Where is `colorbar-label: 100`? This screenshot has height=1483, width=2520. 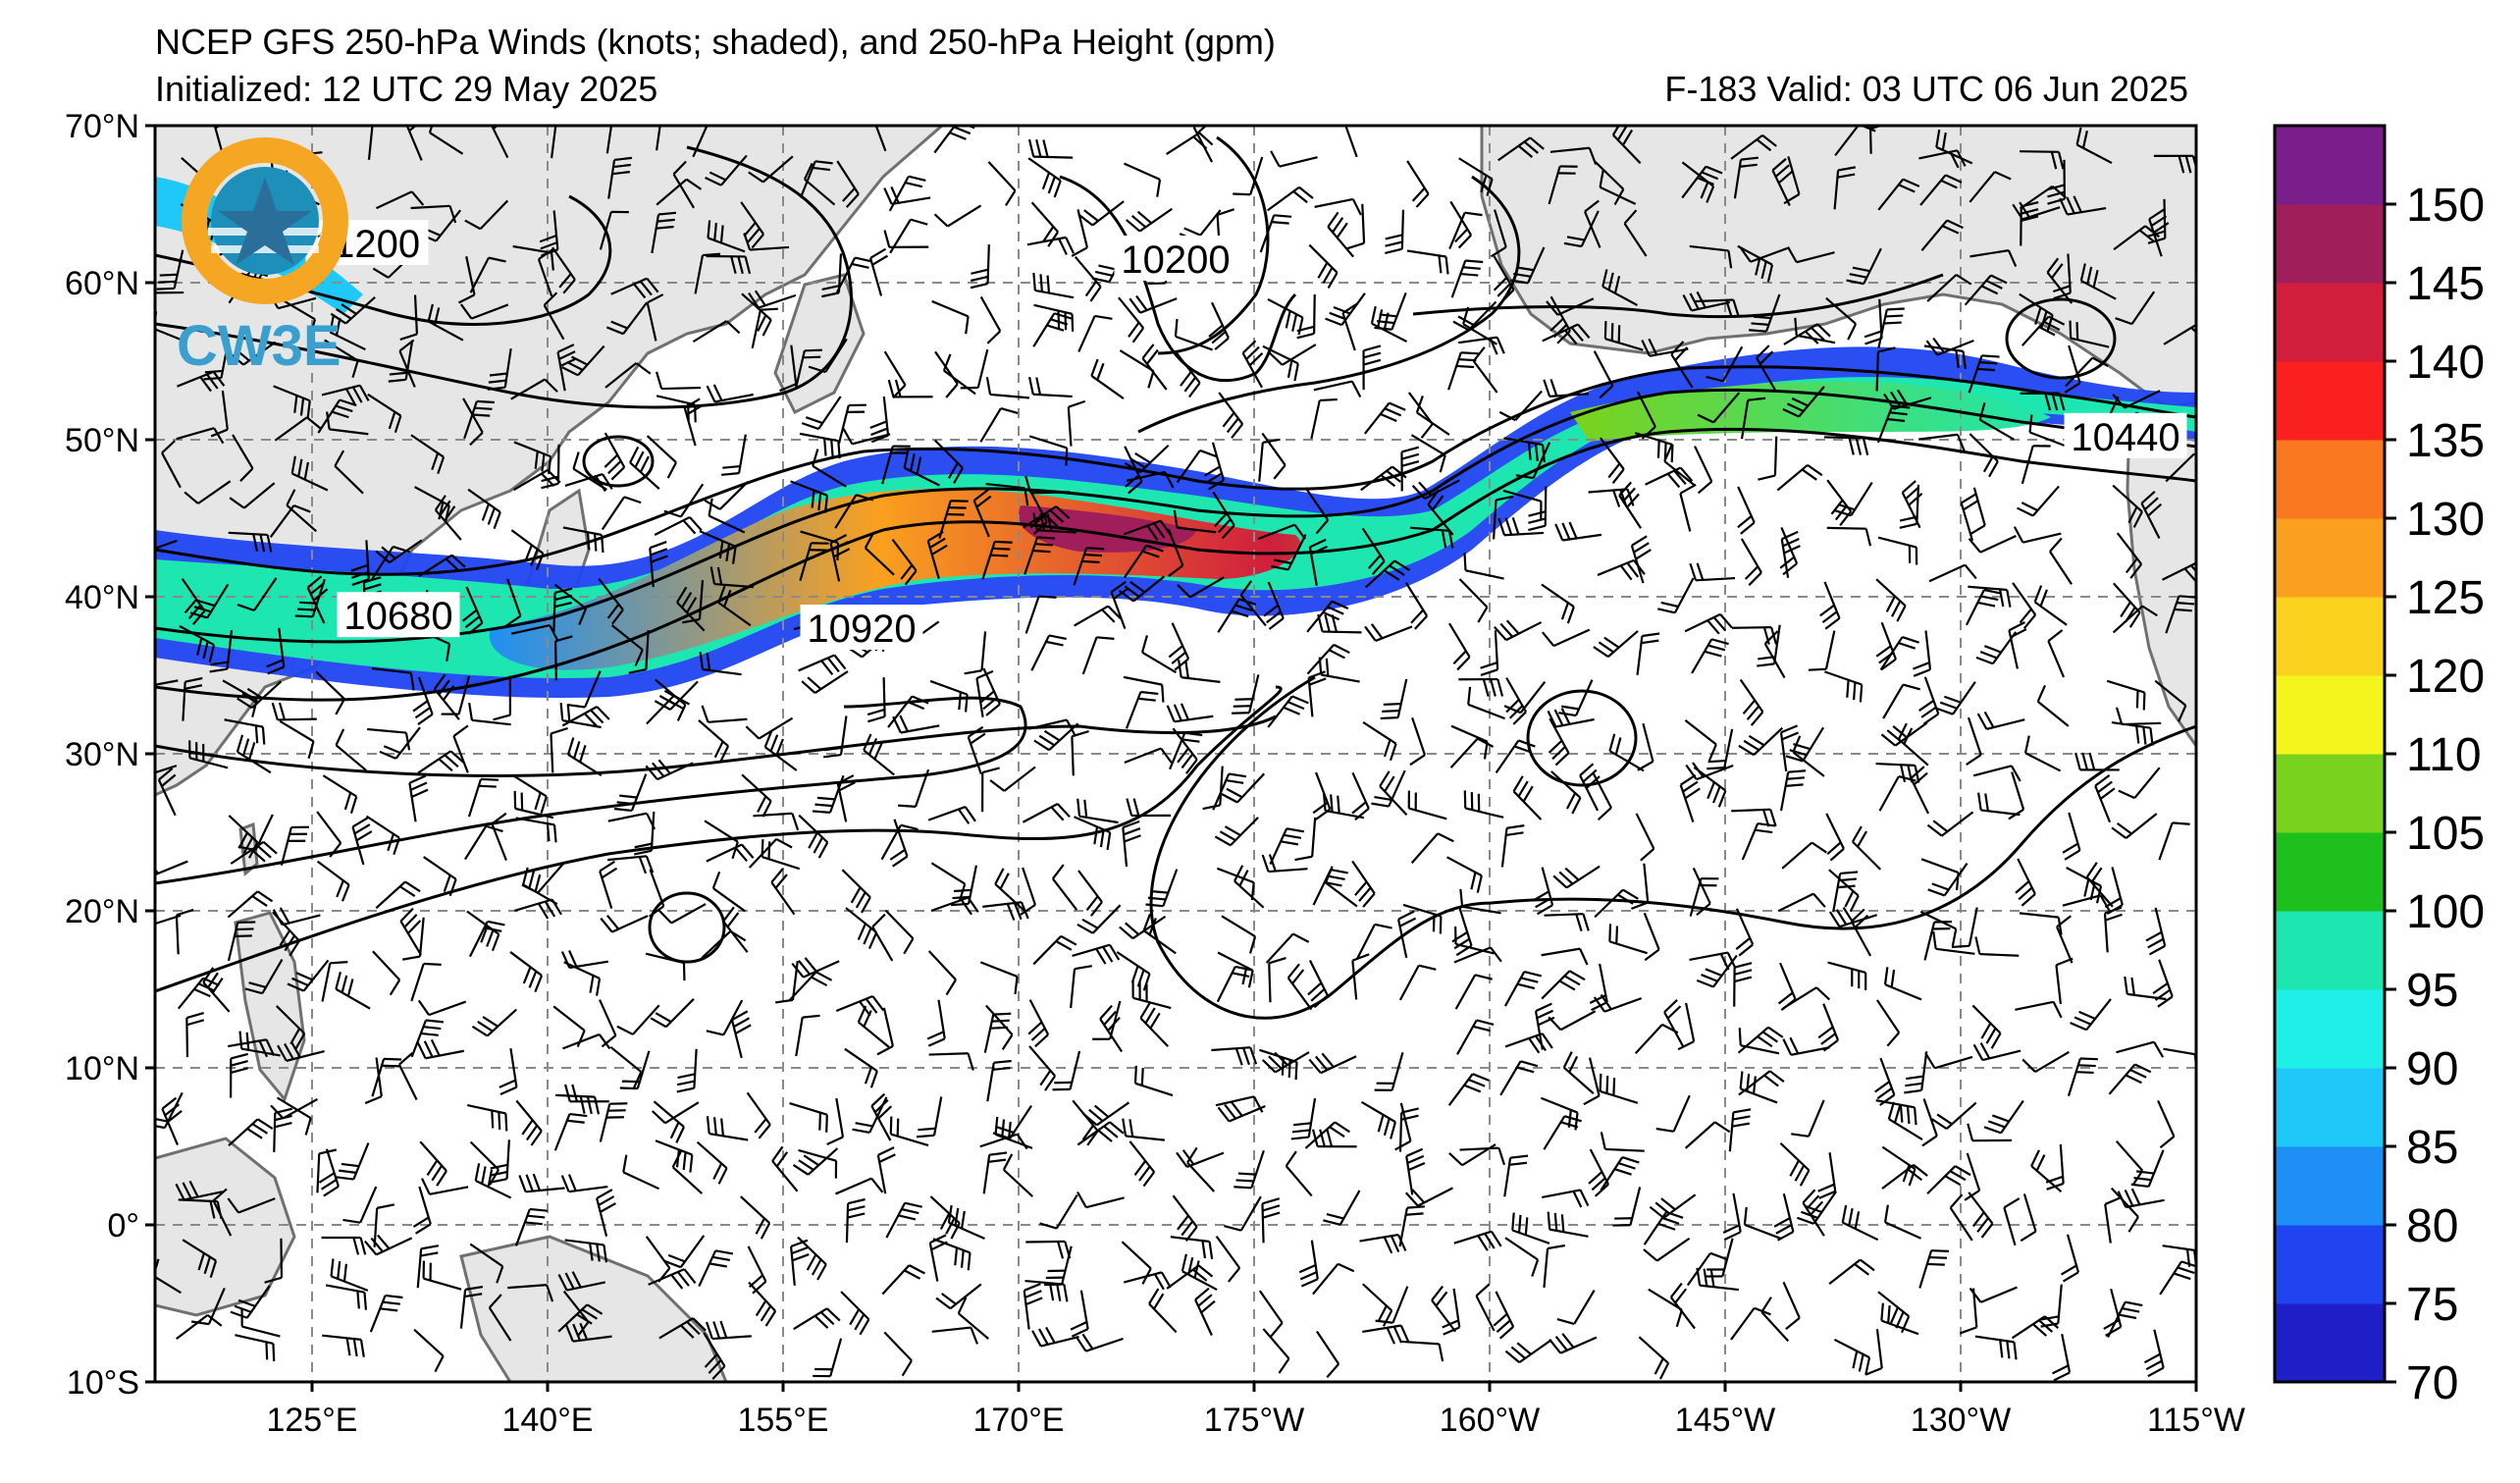 colorbar-label: 100 is located at coordinates (2445, 912).